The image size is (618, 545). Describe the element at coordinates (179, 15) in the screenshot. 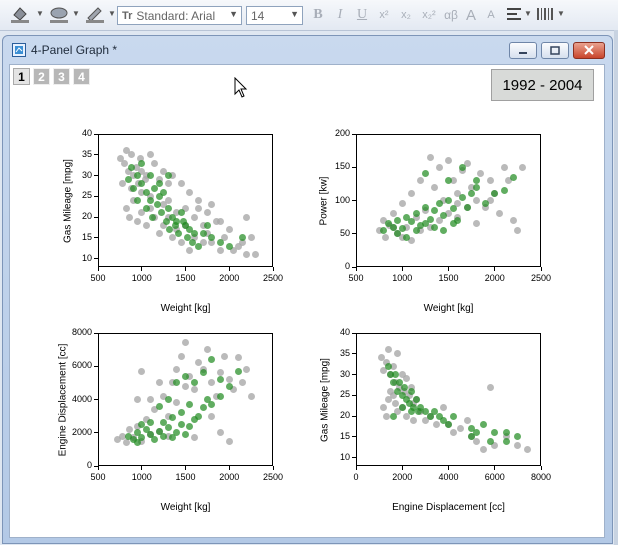

I see `font-name-dropdown: Tr Standard: Arial ▼` at that location.